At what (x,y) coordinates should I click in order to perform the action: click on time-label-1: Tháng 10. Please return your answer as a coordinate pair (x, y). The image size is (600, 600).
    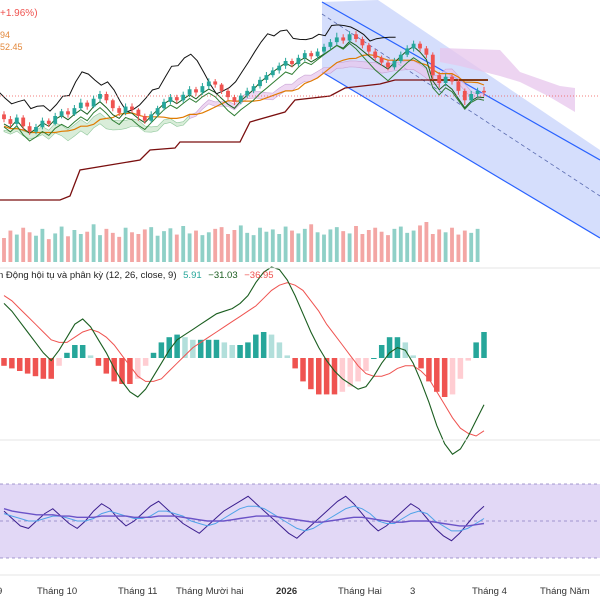
    Looking at the image, I should click on (57, 591).